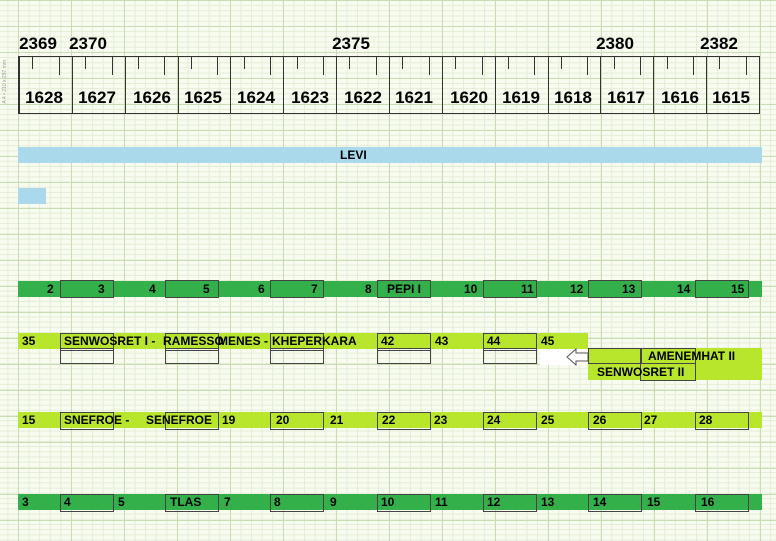  What do you see at coordinates (527, 289) in the screenshot?
I see `row1-cell: 11` at bounding box center [527, 289].